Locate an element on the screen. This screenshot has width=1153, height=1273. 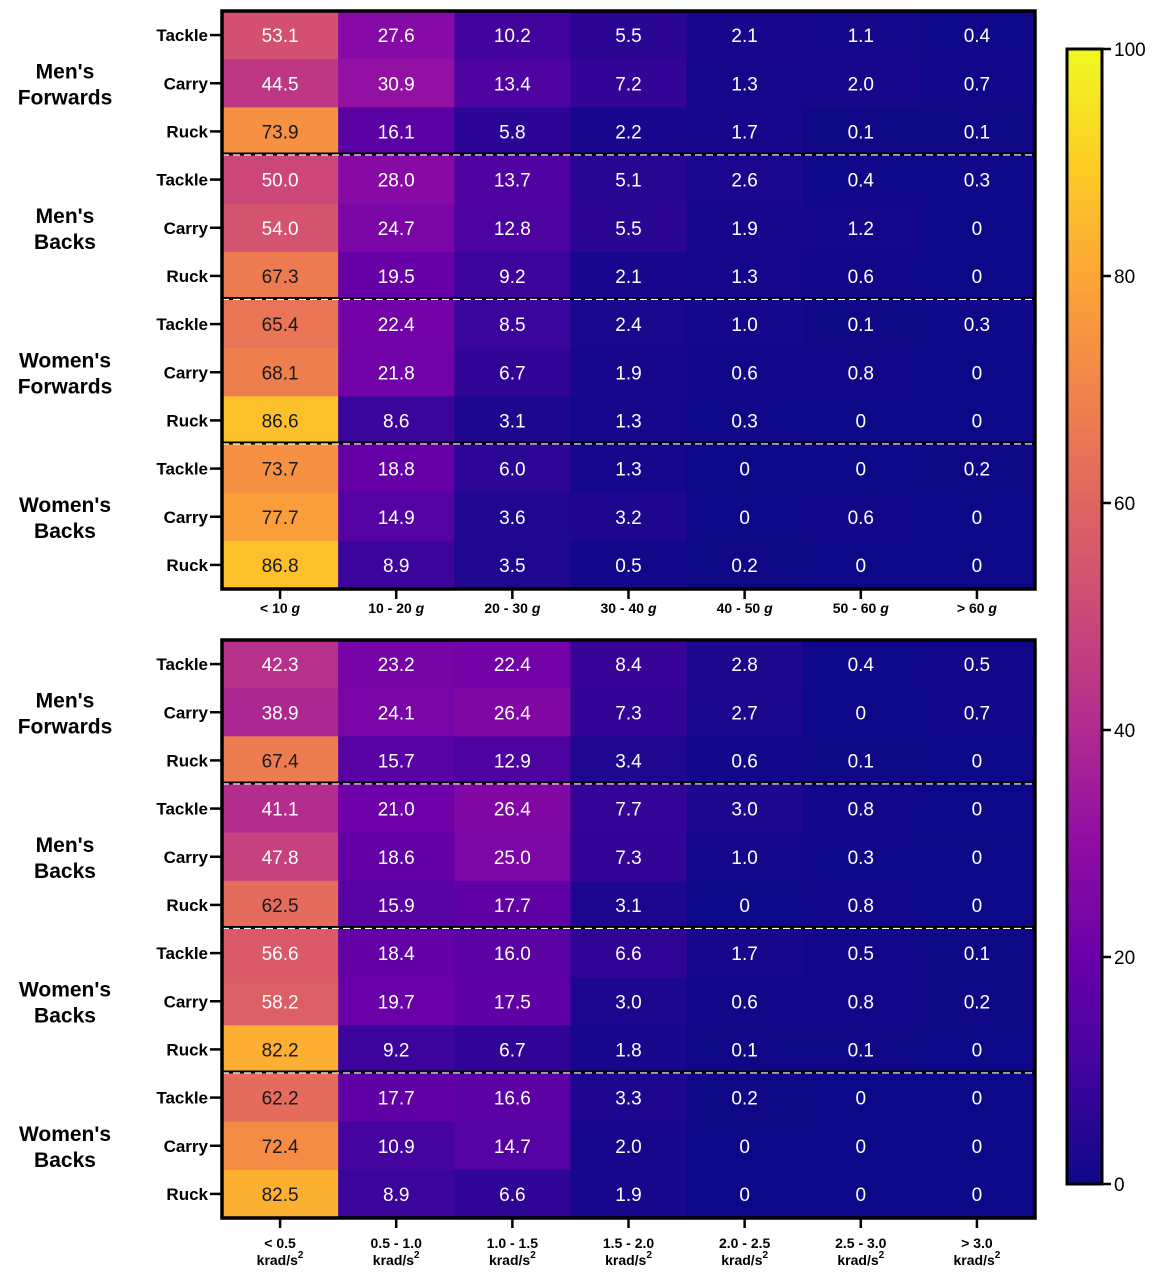
cell-value-label: 73.7 is located at coordinates (280, 470).